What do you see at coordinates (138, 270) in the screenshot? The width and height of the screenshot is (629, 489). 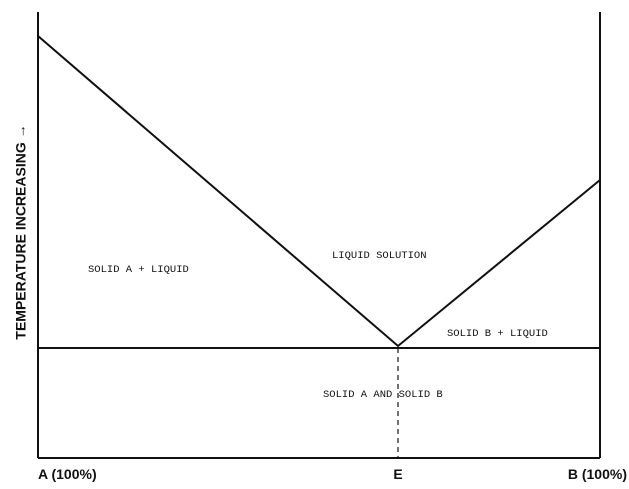 I see `region-label: SOLID A + LIQUID` at bounding box center [138, 270].